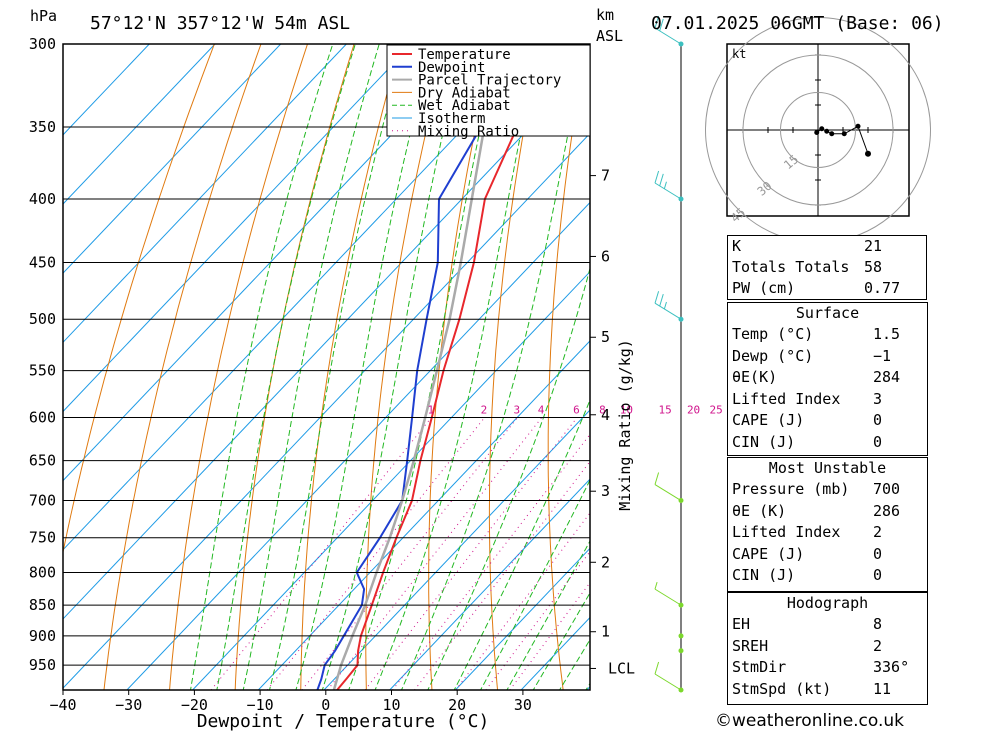 The width and height of the screenshot is (1000, 733). Describe the element at coordinates (759, 667) in the screenshot. I see `row-label: StmDir` at that location.